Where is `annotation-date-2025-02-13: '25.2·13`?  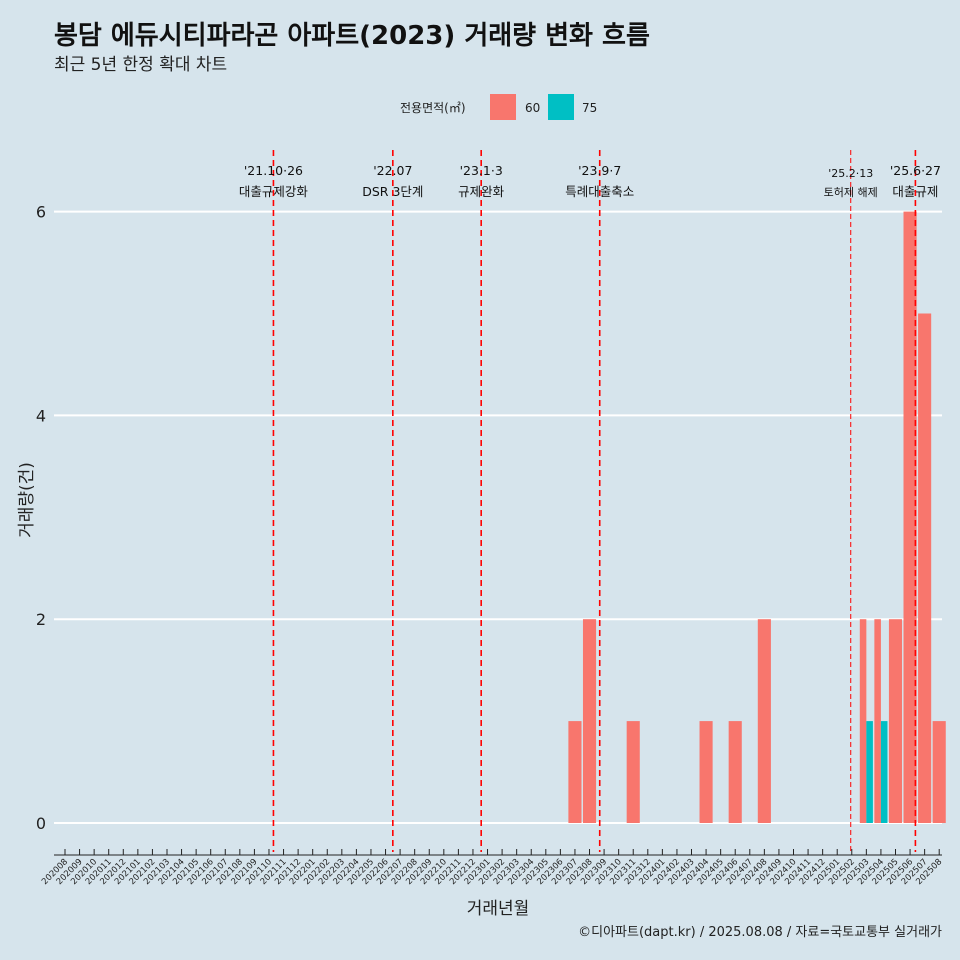
annotation-date-2025-02-13: '25.2·13 is located at coordinates (850, 173).